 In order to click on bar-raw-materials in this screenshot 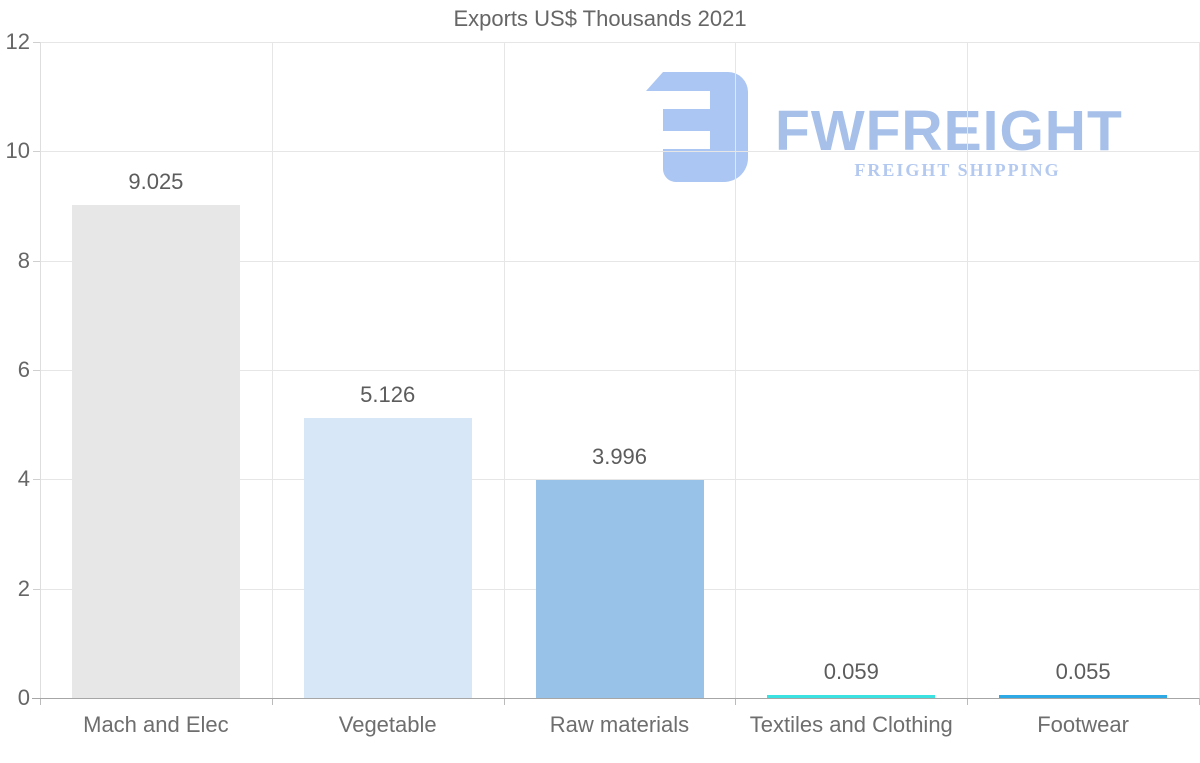, I will do `click(619, 588)`.